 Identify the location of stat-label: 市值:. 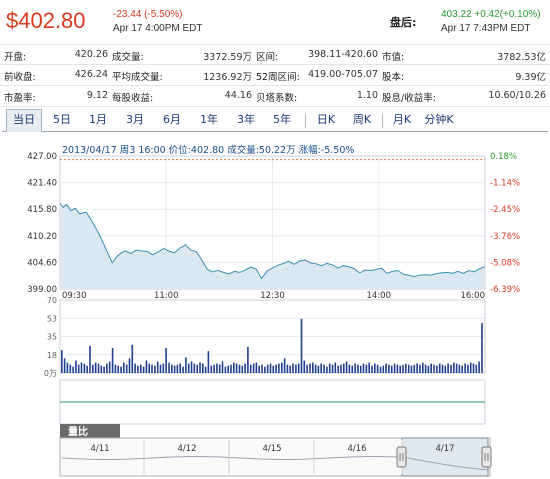
(393, 57).